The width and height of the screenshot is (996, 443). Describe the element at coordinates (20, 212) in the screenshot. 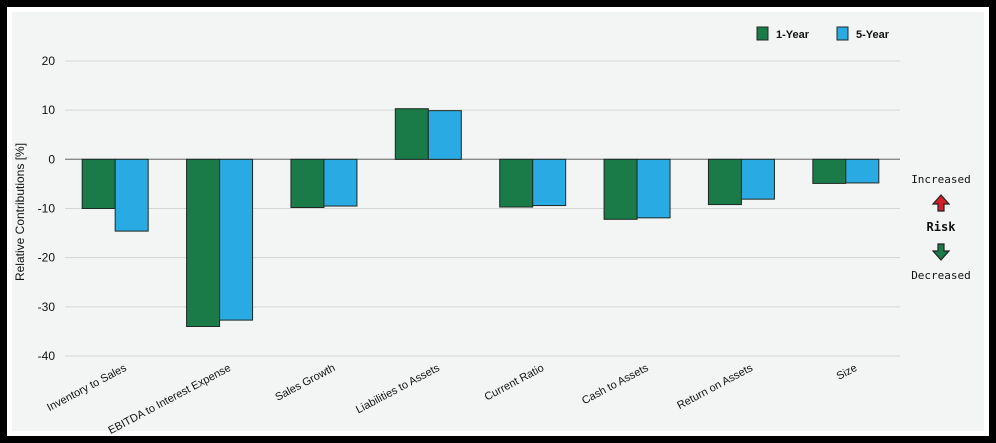

I see `y-axis-label: Relative Contributions [%]` at that location.